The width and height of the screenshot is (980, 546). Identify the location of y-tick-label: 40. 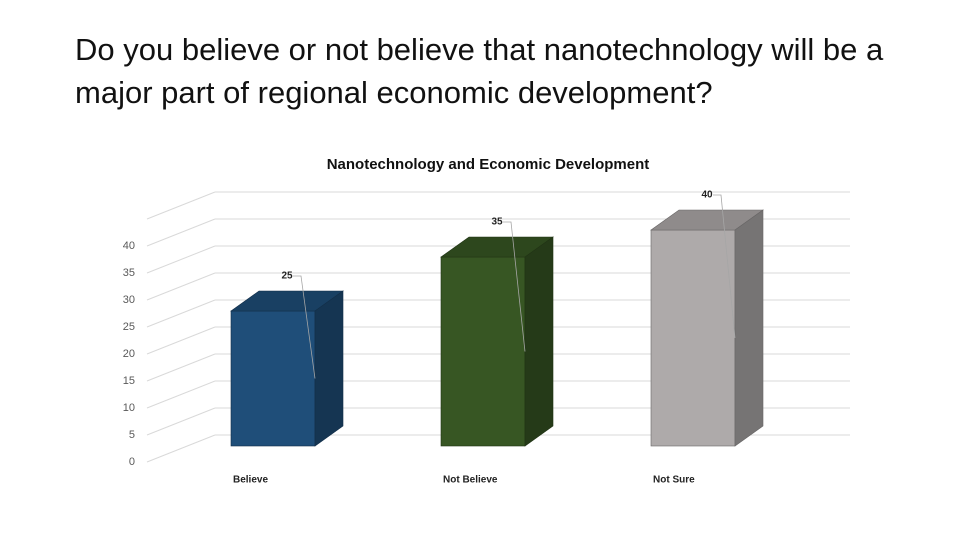
(129, 246).